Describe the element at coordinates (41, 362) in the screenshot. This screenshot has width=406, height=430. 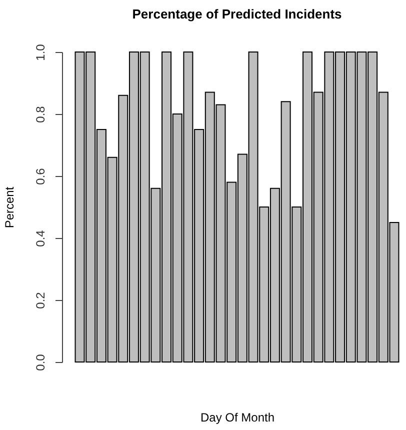
I see `y-tick-label: 0.0` at that location.